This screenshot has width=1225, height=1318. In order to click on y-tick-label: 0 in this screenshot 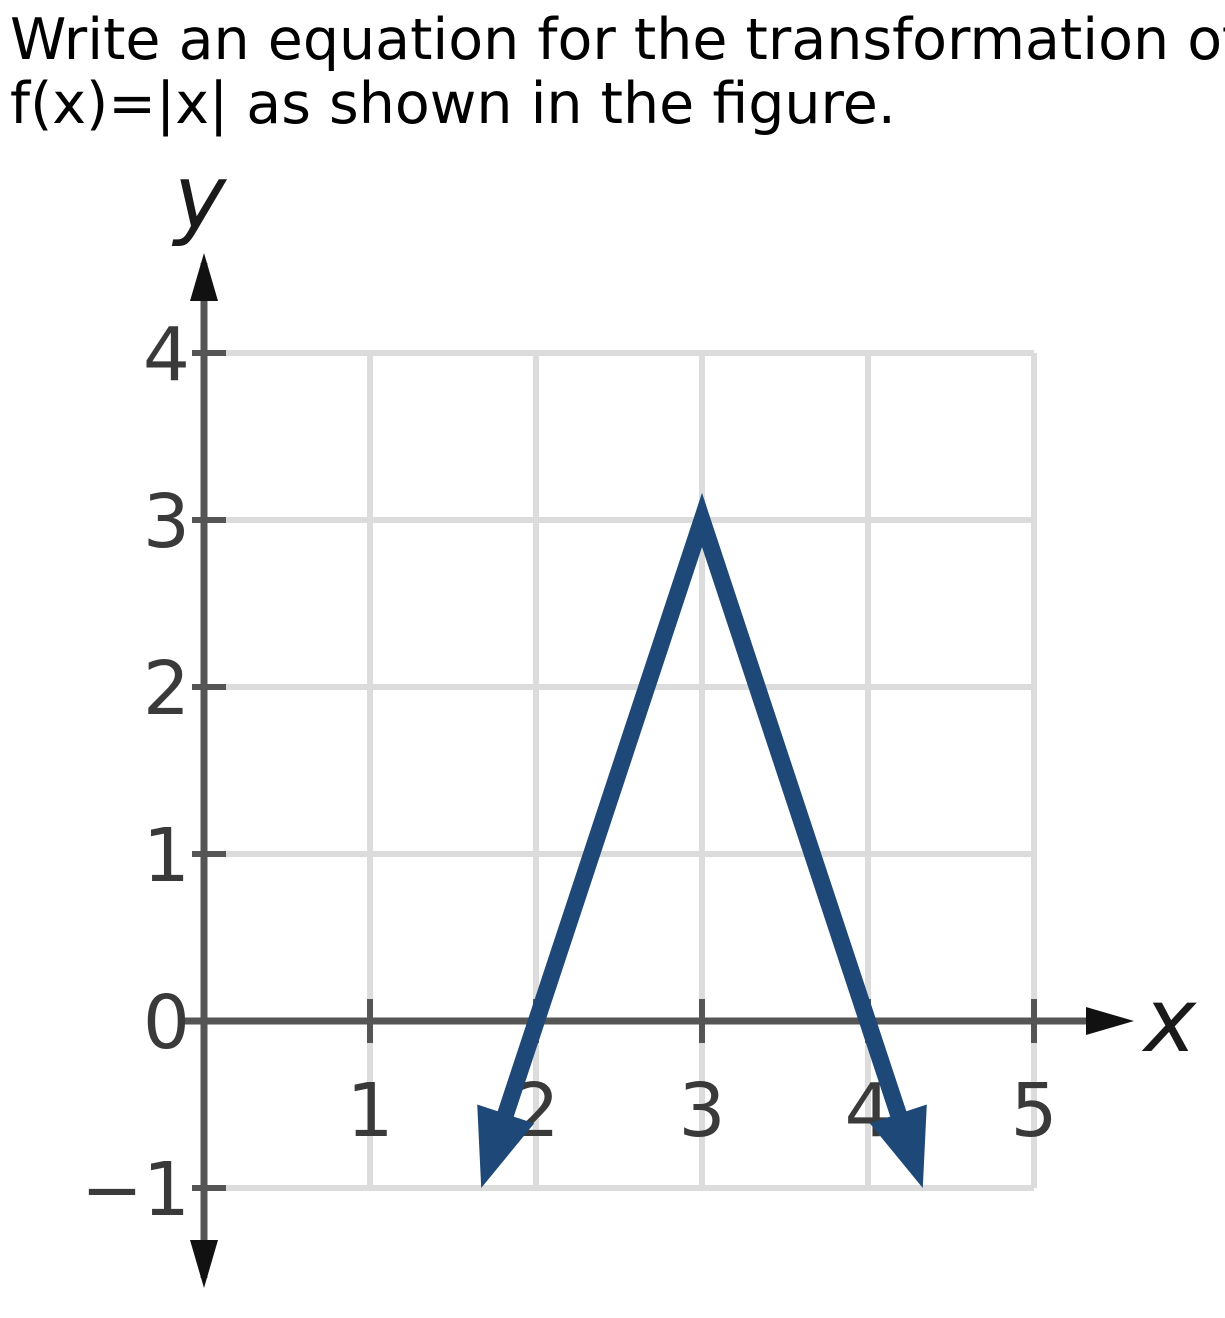, I will do `click(166, 1023)`.